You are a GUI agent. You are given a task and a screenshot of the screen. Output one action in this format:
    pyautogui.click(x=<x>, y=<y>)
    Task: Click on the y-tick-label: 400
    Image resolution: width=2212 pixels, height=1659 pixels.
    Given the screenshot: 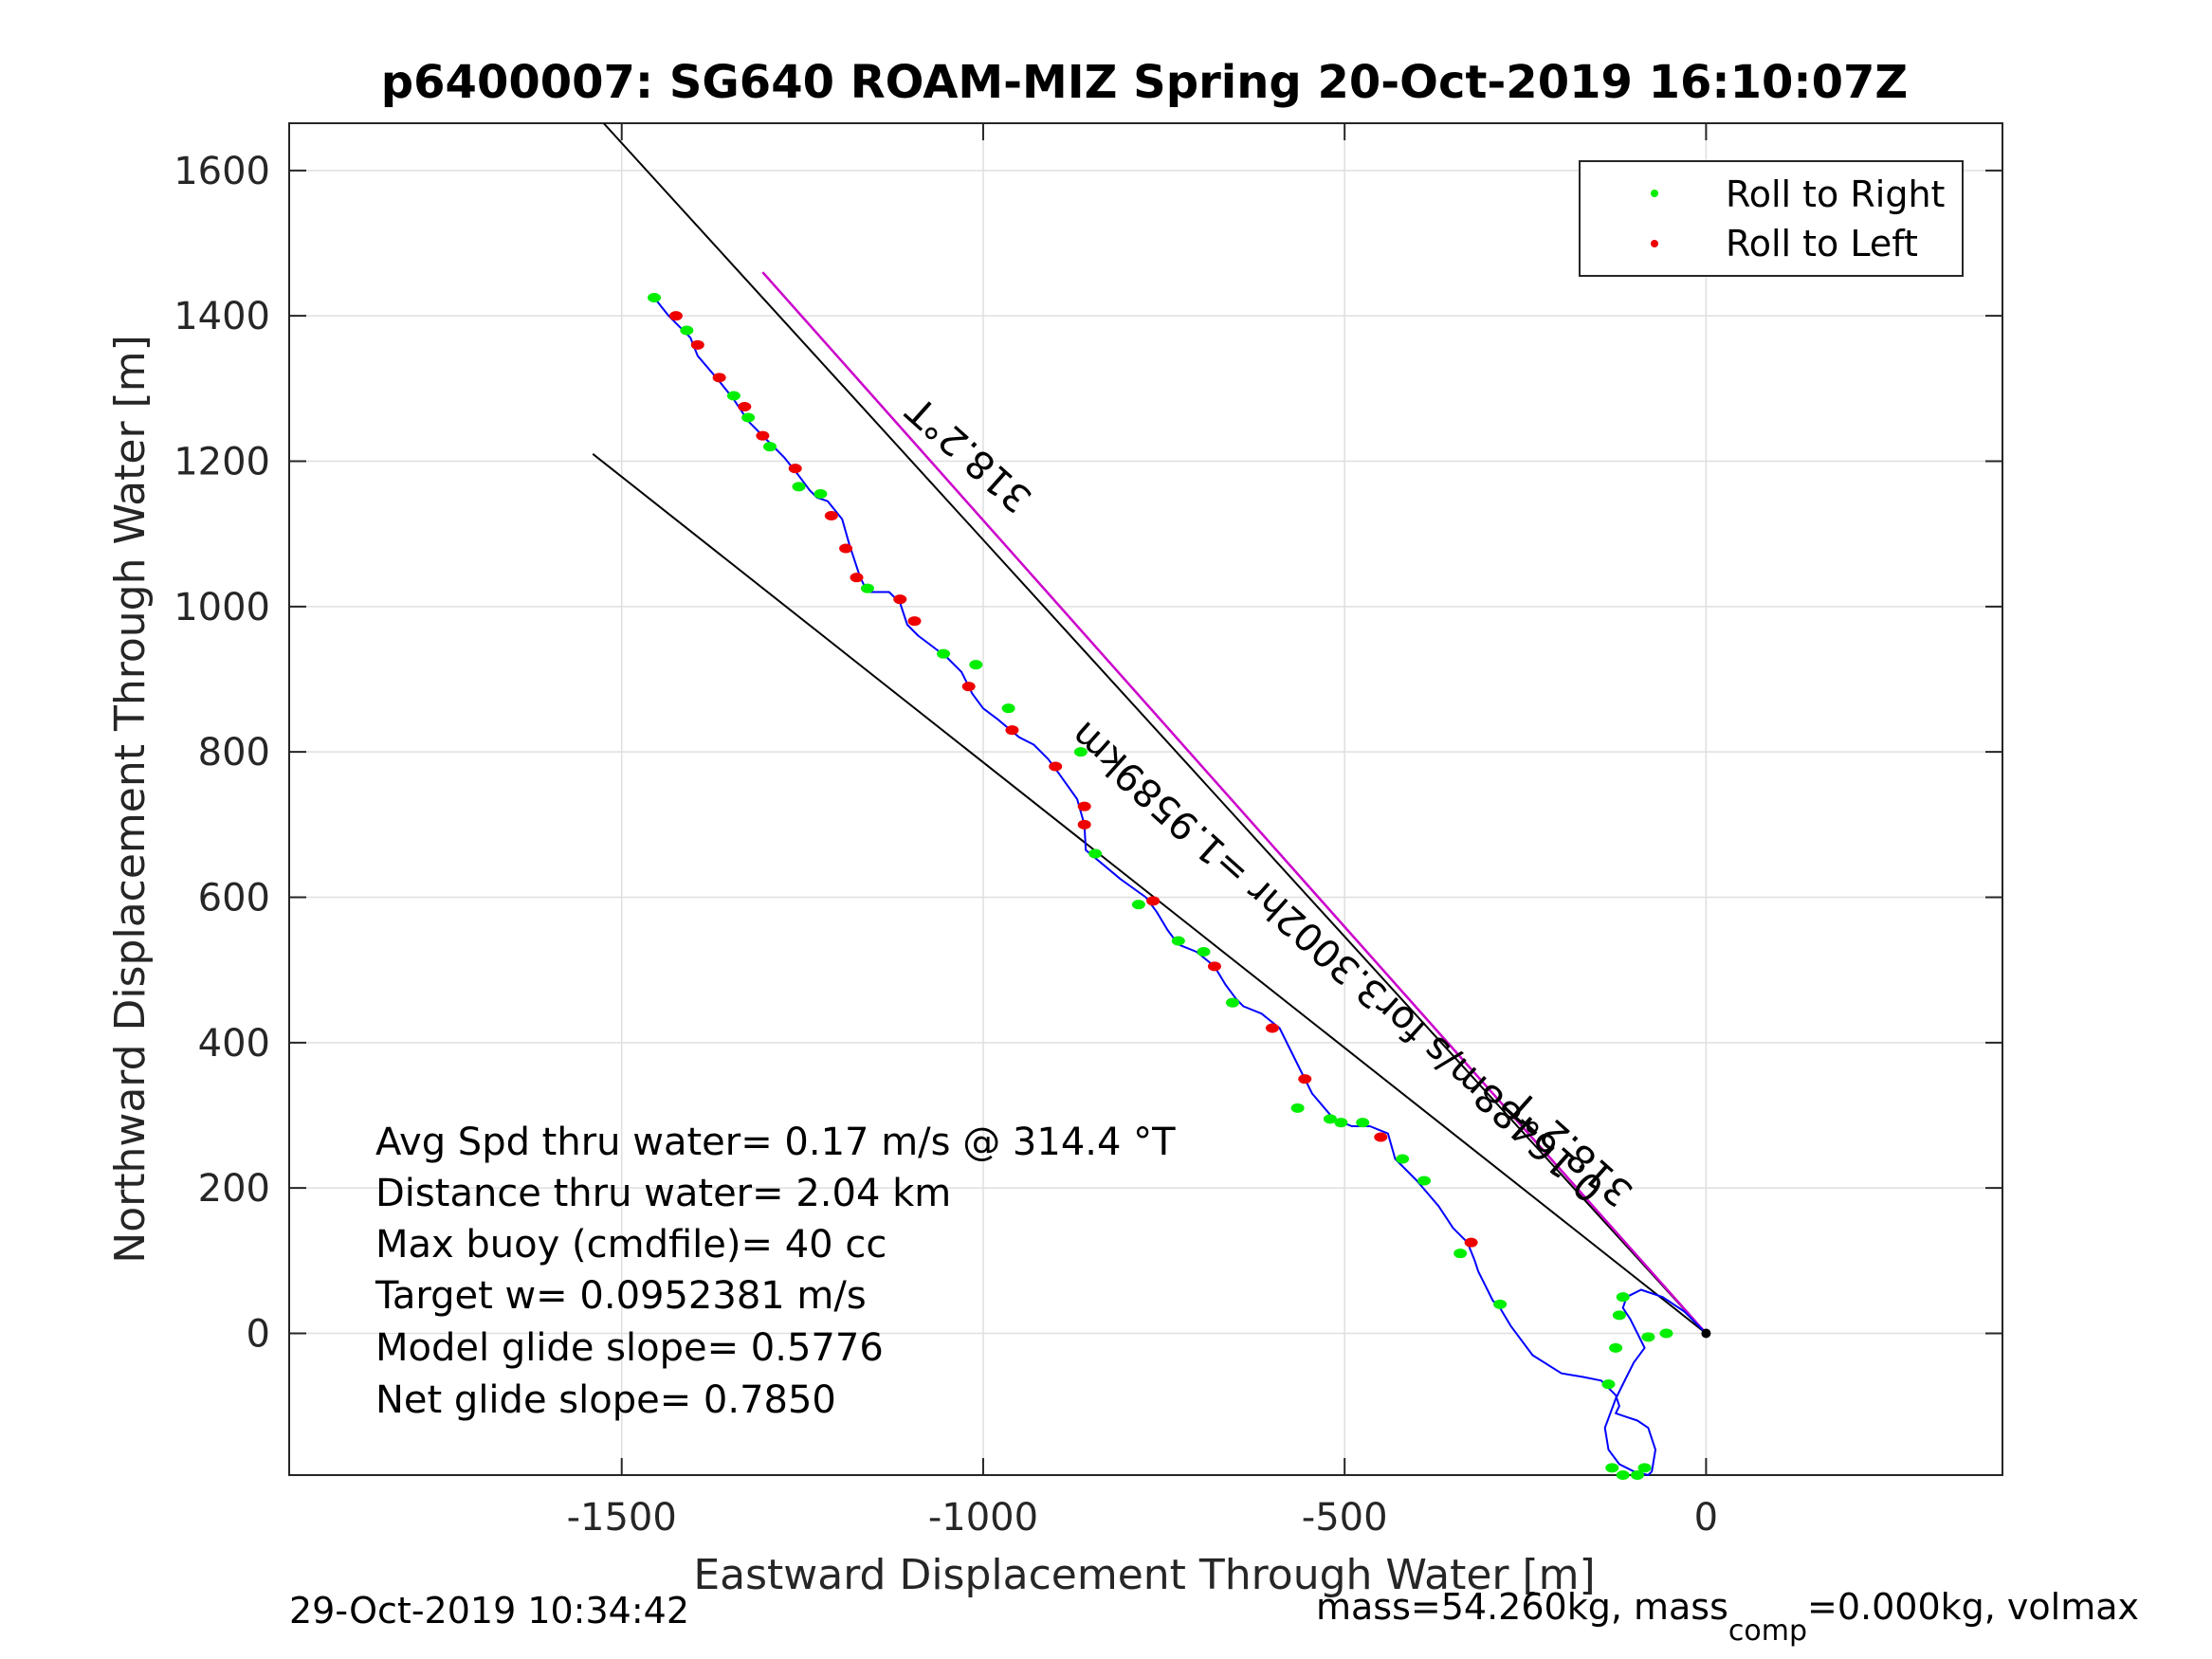 What is the action you would take?
    pyautogui.click(x=234, y=1044)
    